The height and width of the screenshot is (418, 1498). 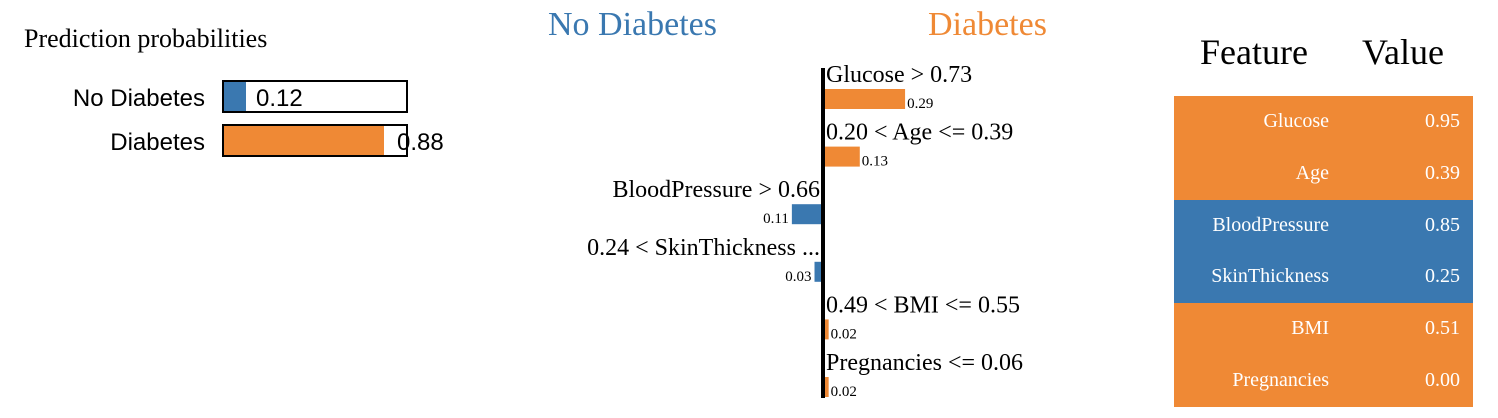 What do you see at coordinates (716, 190) in the screenshot?
I see `feature-label: BloodPressure > 0.66` at bounding box center [716, 190].